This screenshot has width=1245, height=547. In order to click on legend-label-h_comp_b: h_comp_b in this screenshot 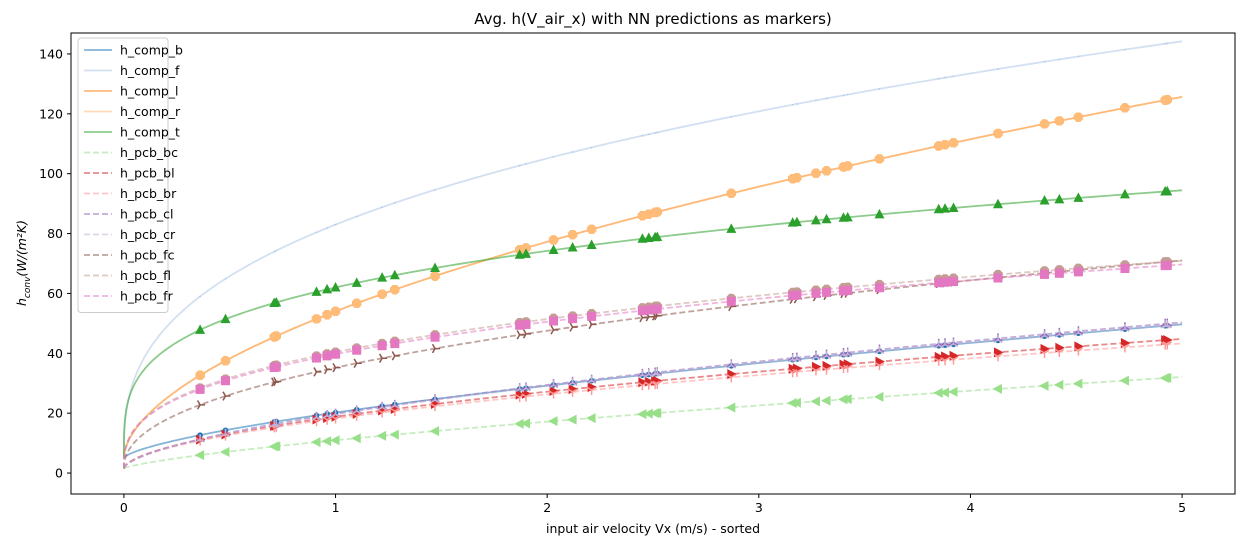, I will do `click(151, 50)`.